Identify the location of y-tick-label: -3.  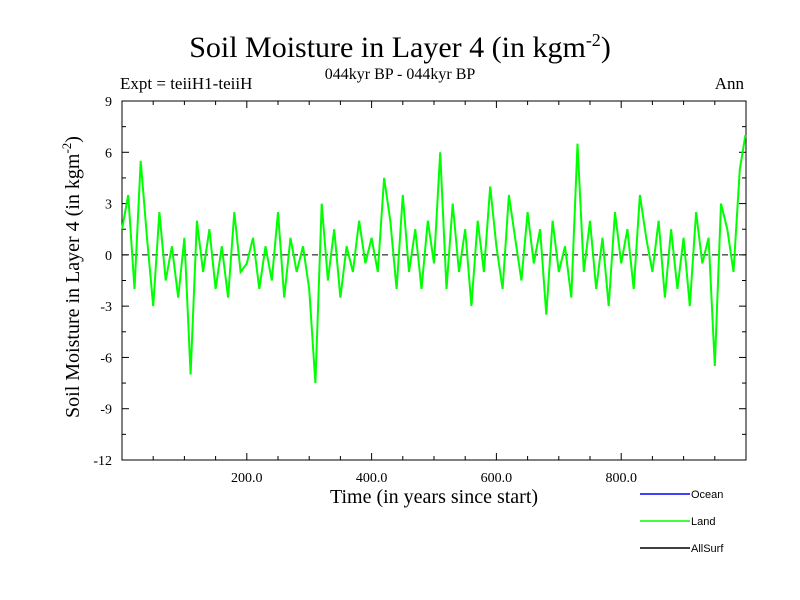
(106, 307).